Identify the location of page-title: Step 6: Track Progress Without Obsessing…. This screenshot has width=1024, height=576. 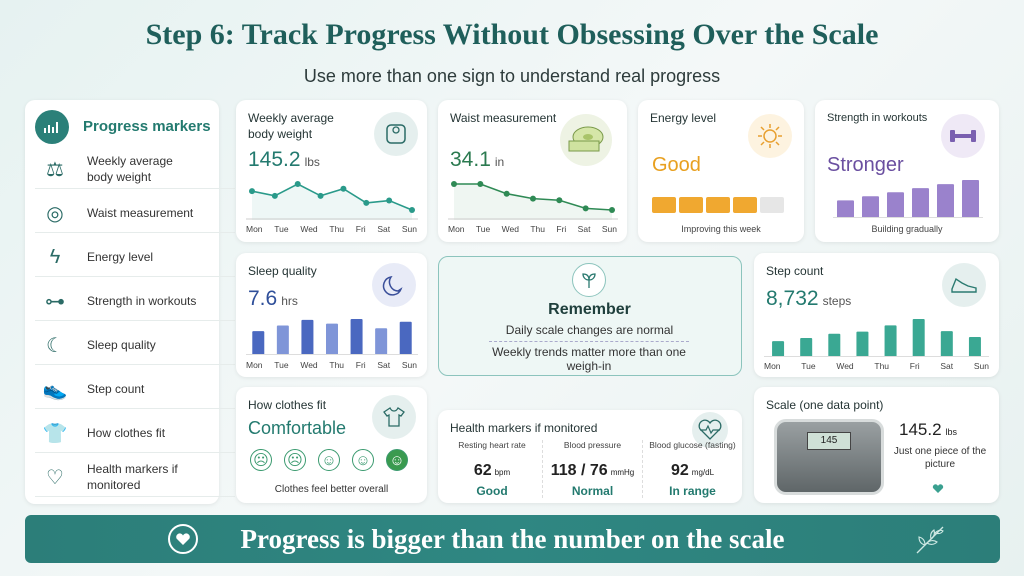
(512, 34).